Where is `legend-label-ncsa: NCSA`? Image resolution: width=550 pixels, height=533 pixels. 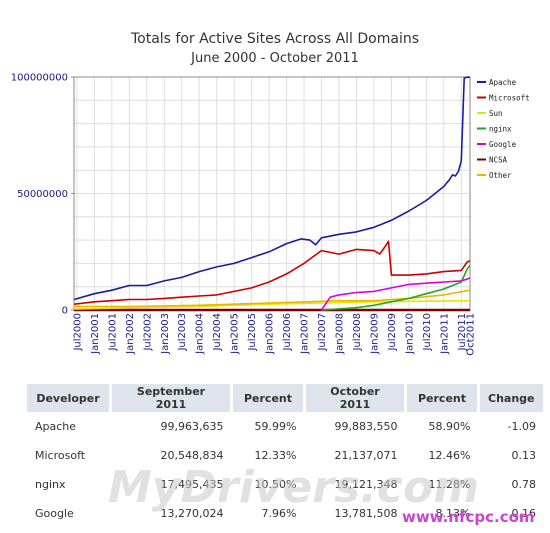 legend-label-ncsa: NCSA is located at coordinates (498, 160).